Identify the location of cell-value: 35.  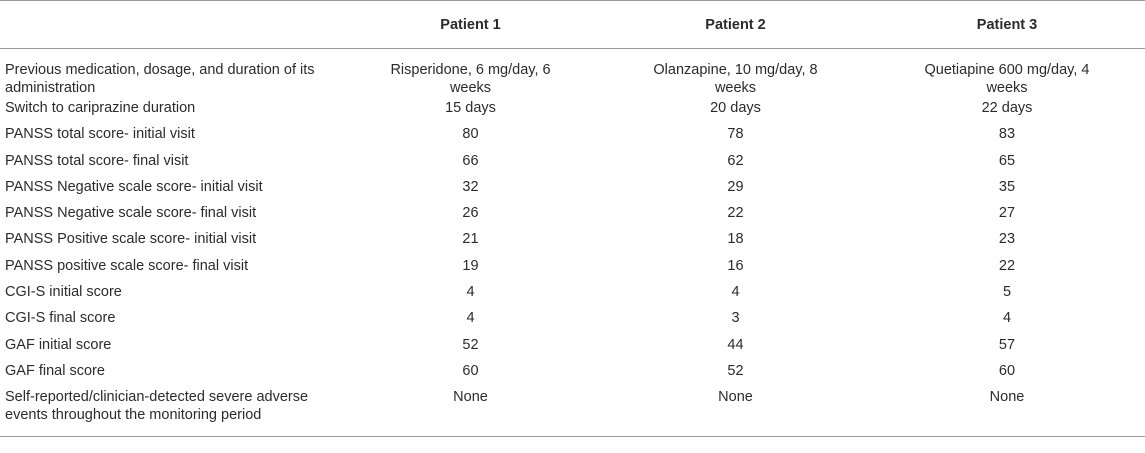
(1007, 186).